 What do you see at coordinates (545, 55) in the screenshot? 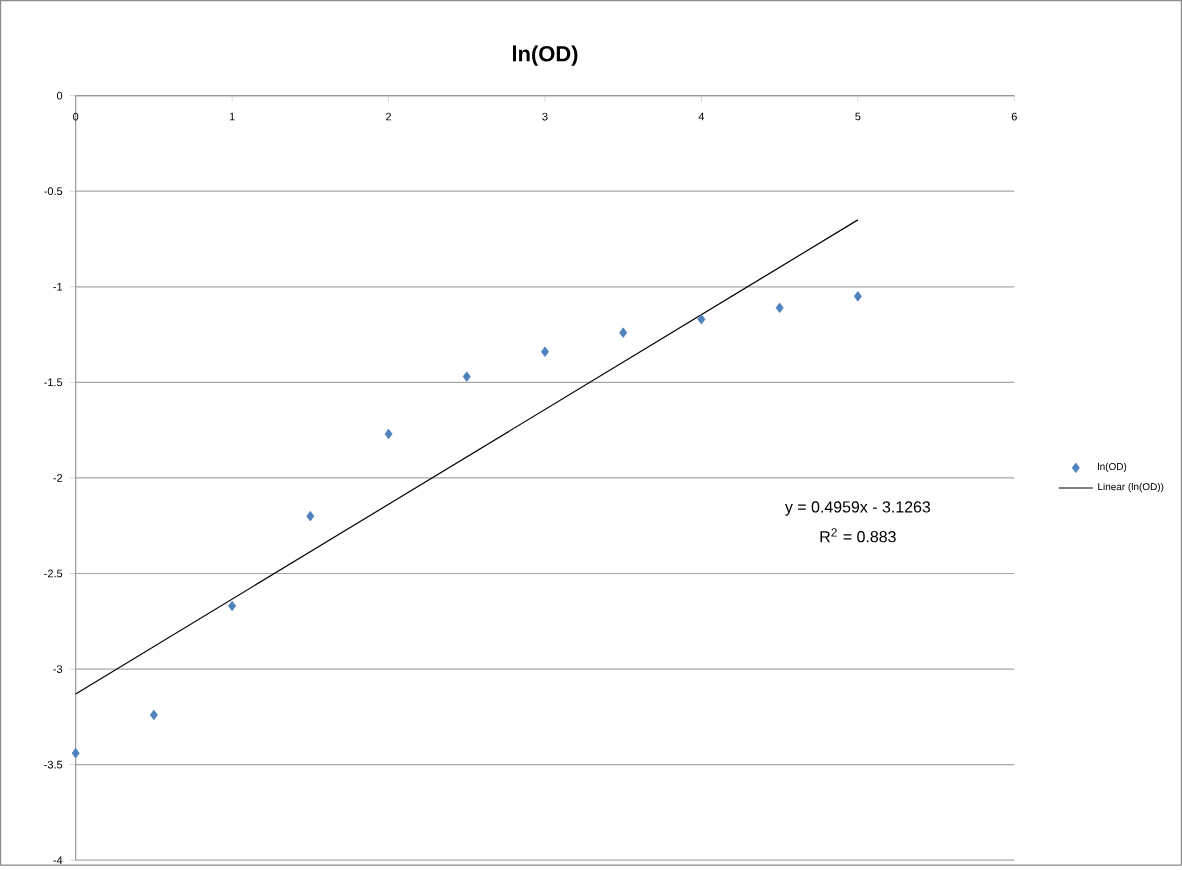
I see `chart-title: ln(OD)` at bounding box center [545, 55].